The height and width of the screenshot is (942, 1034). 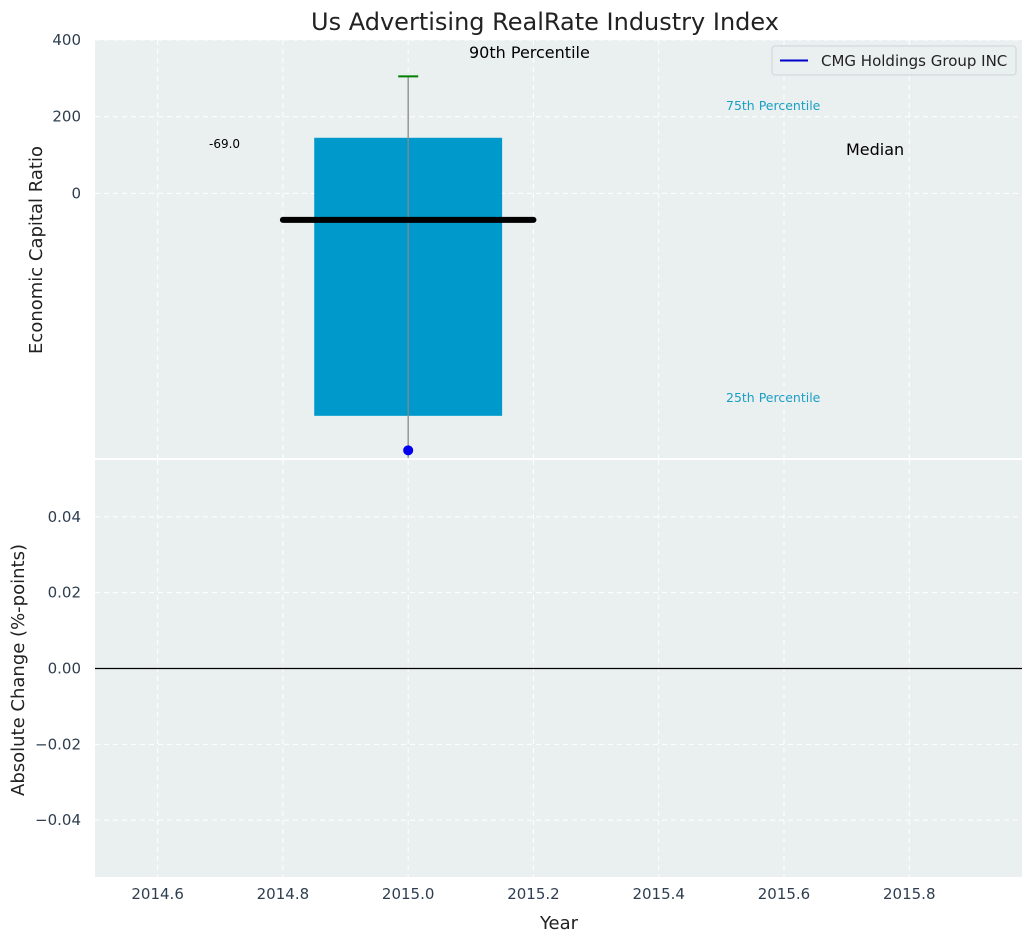 What do you see at coordinates (283, 894) in the screenshot?
I see `x-tick-label: 2014.8` at bounding box center [283, 894].